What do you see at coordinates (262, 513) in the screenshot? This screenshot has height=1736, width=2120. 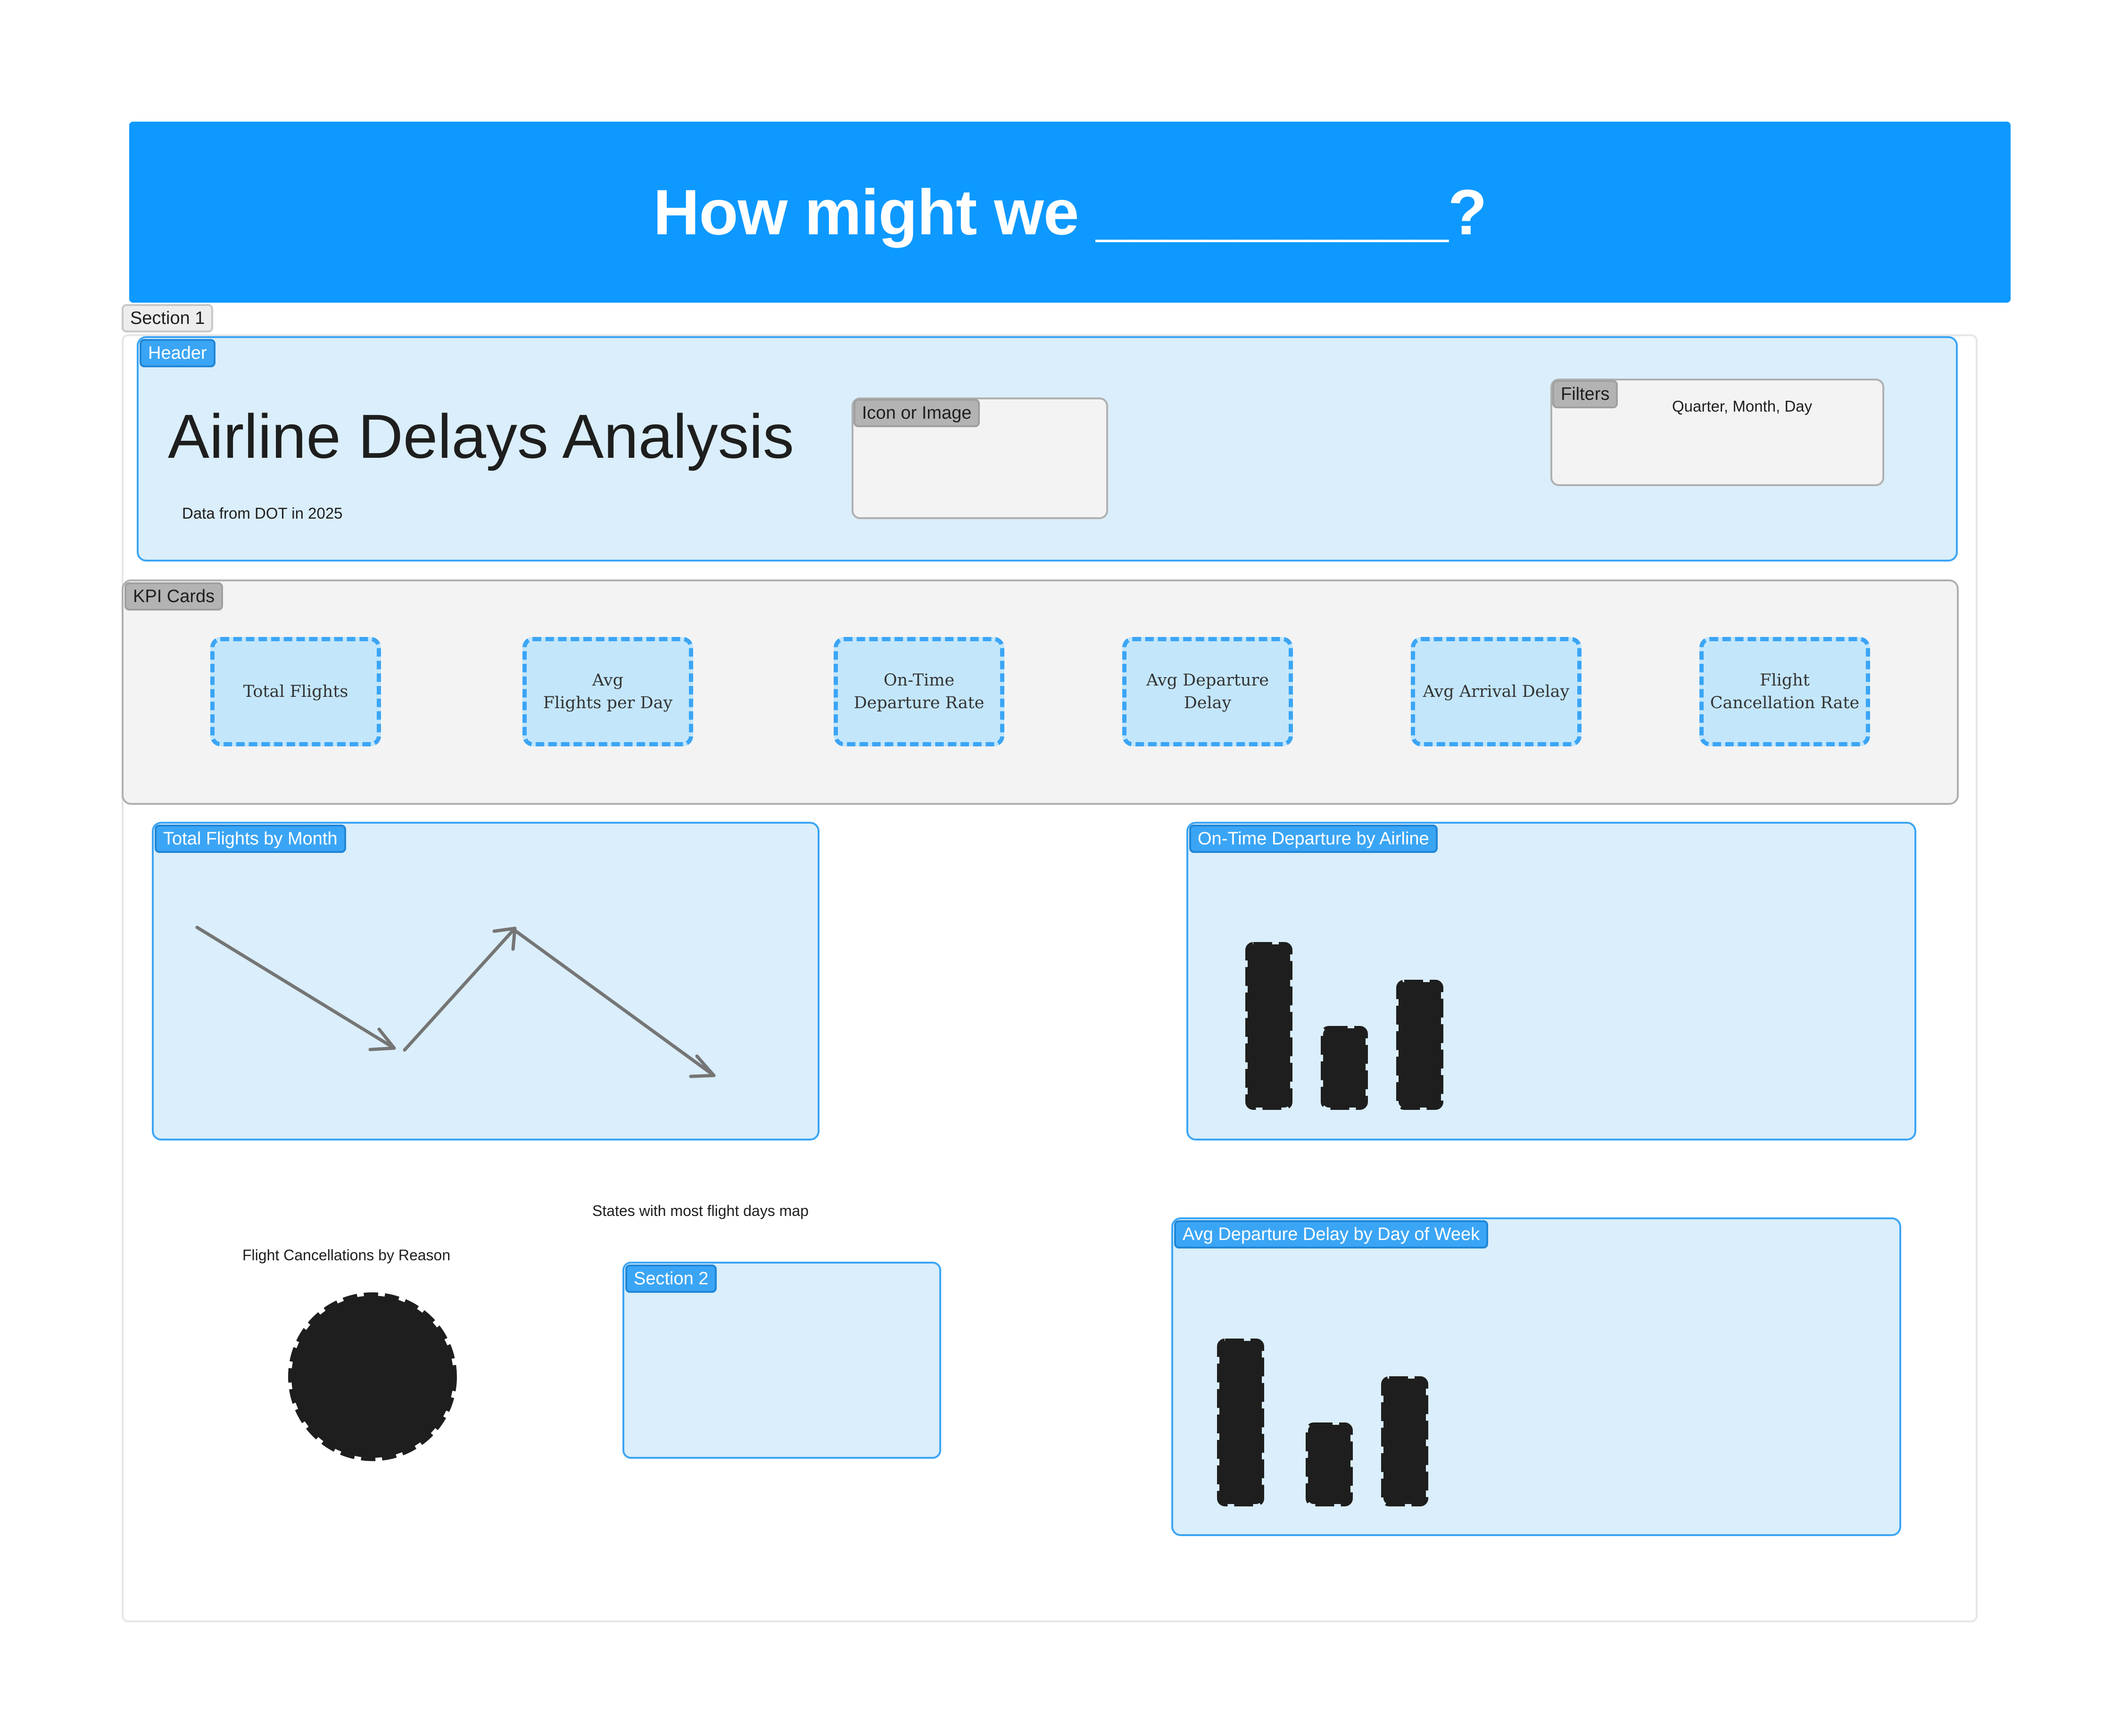 I see `dashboard-subtitle: Data from DOT in 2025` at bounding box center [262, 513].